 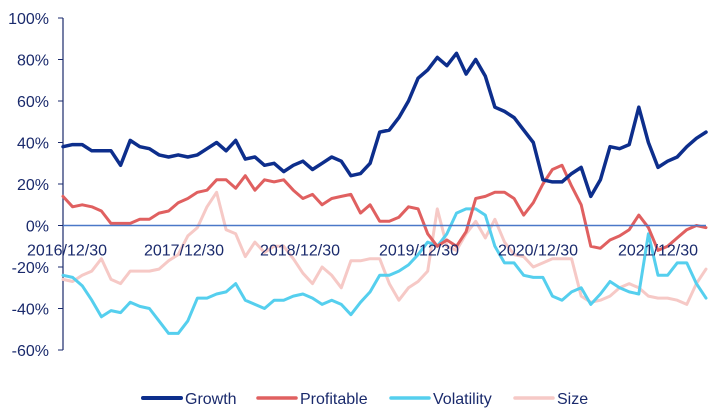 I want to click on x-tick-label: 2020/12/30, so click(x=538, y=251).